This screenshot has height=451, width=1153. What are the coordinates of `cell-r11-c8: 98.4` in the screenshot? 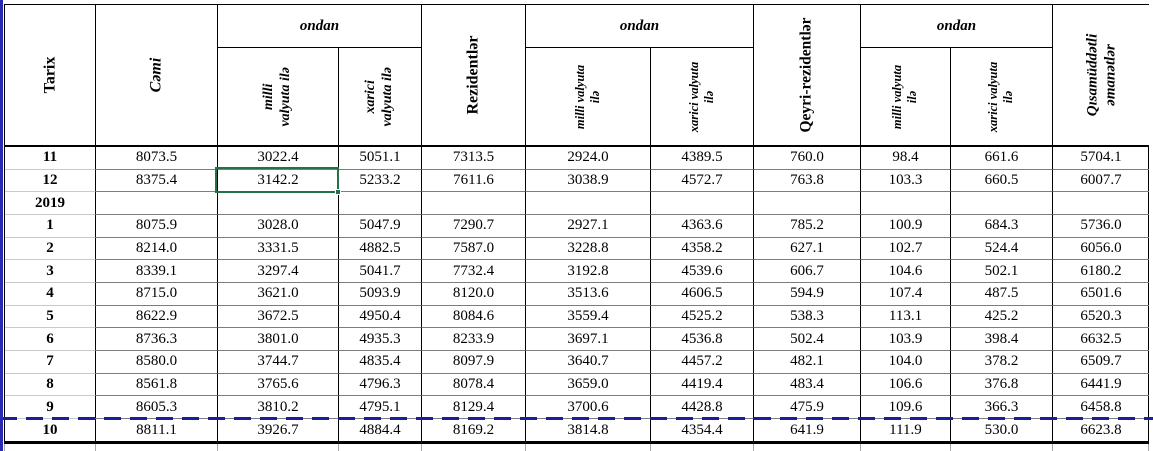 It's located at (906, 158).